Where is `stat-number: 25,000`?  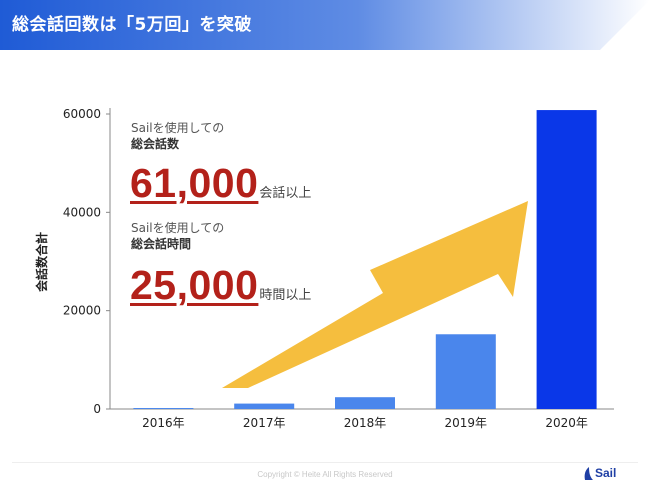
stat-number: 25,000 is located at coordinates (194, 285).